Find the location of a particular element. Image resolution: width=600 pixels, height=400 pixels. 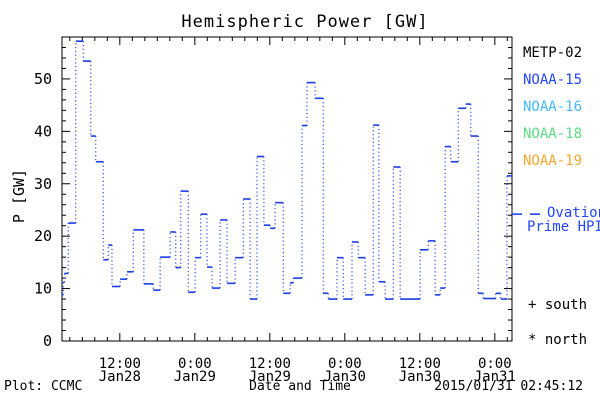

legend-item-metp02: METP-02 is located at coordinates (553, 53).